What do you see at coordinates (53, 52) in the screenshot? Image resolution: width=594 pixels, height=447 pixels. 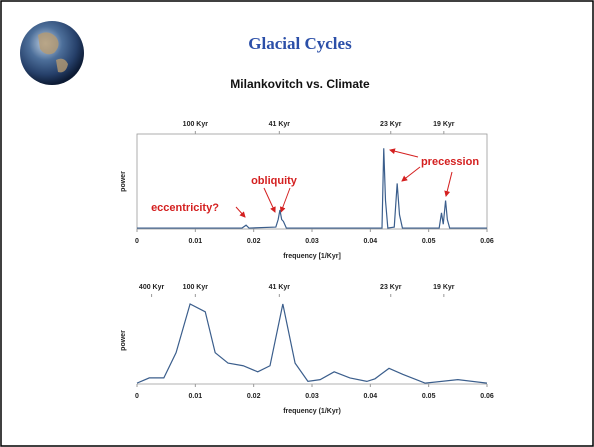 I see `earth-land` at bounding box center [53, 52].